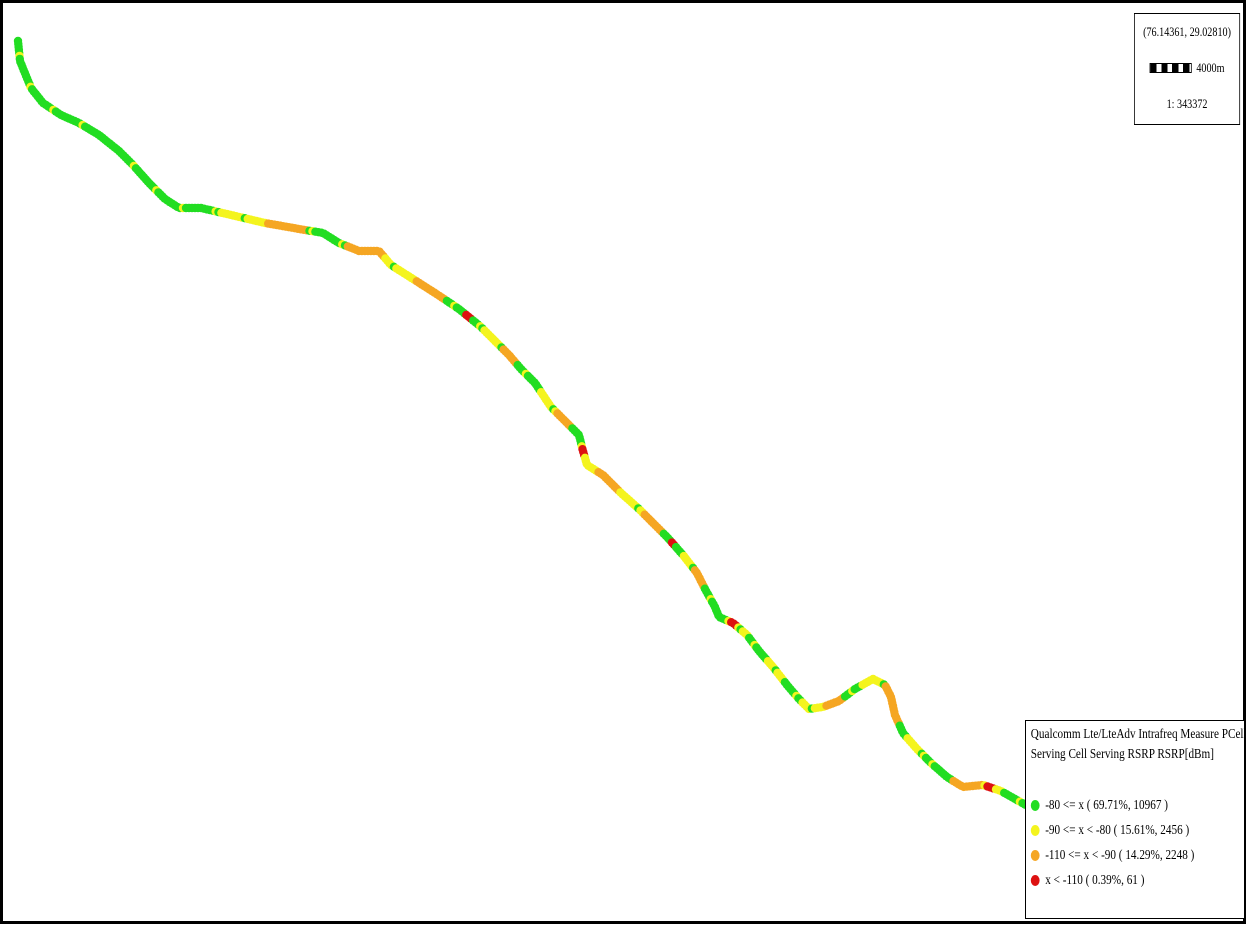  Describe the element at coordinates (1122, 754) in the screenshot. I see `legend-title-line-2: Serving Cell Serving RSRP RSRP[dBm]` at that location.